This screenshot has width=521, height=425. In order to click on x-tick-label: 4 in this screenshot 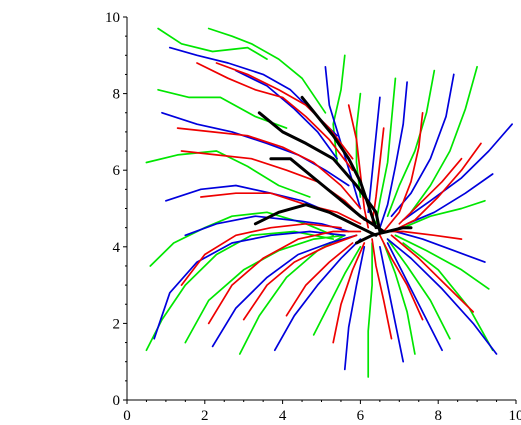, I will do `click(283, 416)`.